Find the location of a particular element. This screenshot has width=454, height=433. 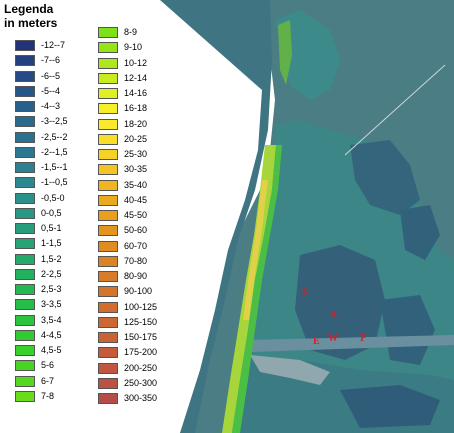

afsluitdijk-line is located at coordinates (395, 110).